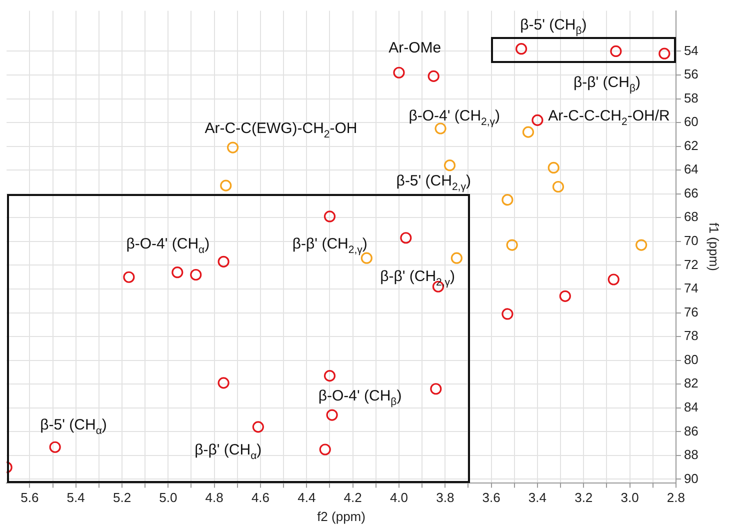 Image resolution: width=729 pixels, height=531 pixels. Describe the element at coordinates (691, 288) in the screenshot. I see `y-tick-label: 74` at that location.